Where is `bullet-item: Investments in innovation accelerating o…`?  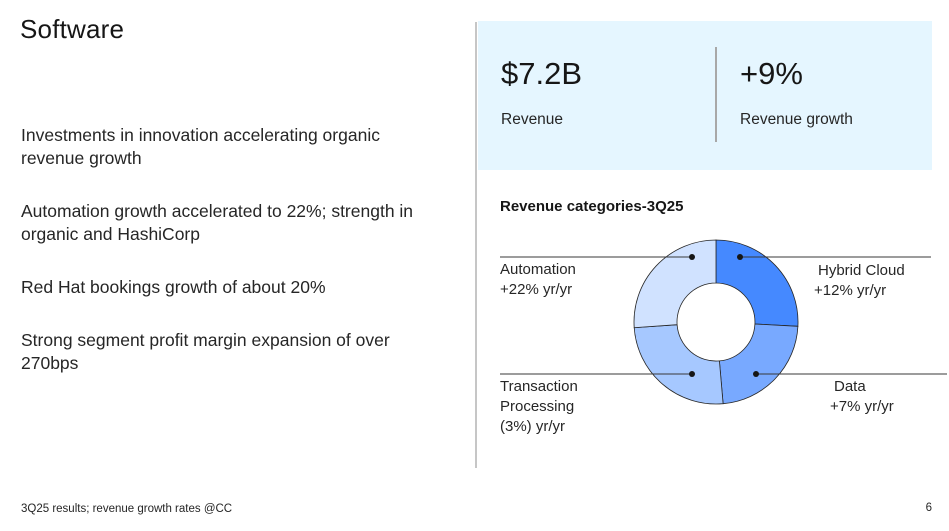
bullet-item: Investments in innovation accelerating o… is located at coordinates (200, 146).